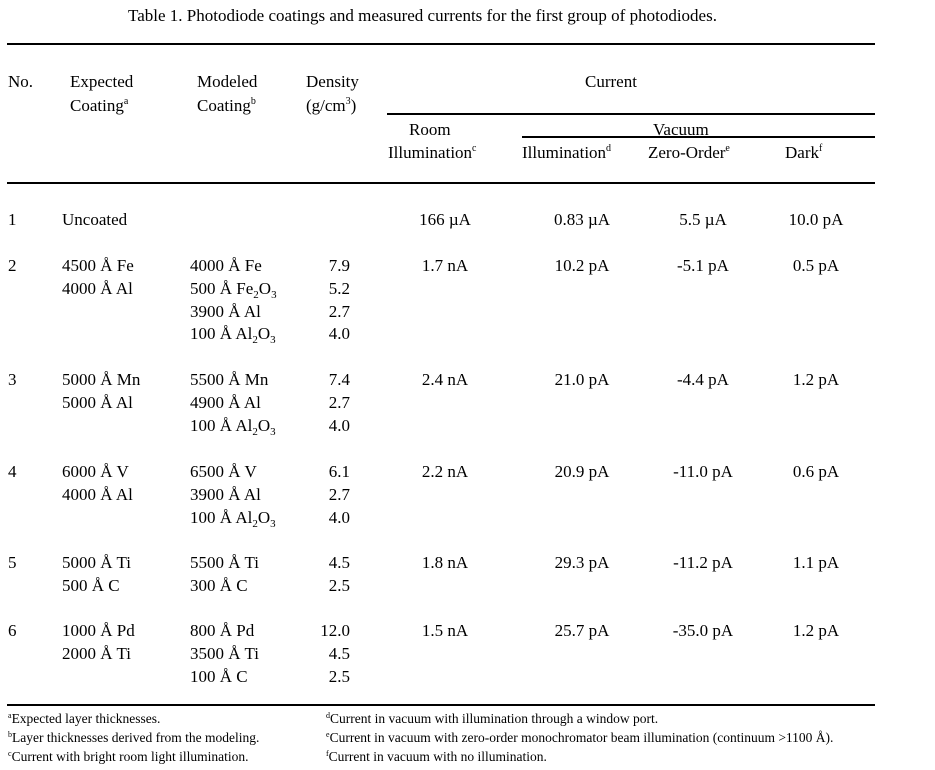 Image resolution: width=935 pixels, height=770 pixels. I want to click on header-density-unit: (g/cm3), so click(331, 105).